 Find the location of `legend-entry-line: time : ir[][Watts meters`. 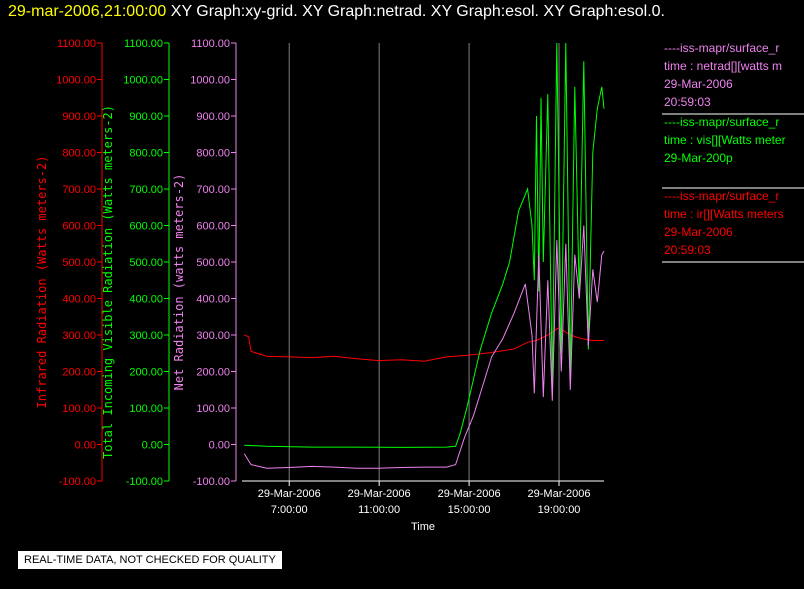

legend-entry-line: time : ir[][Watts meters is located at coordinates (724, 214).